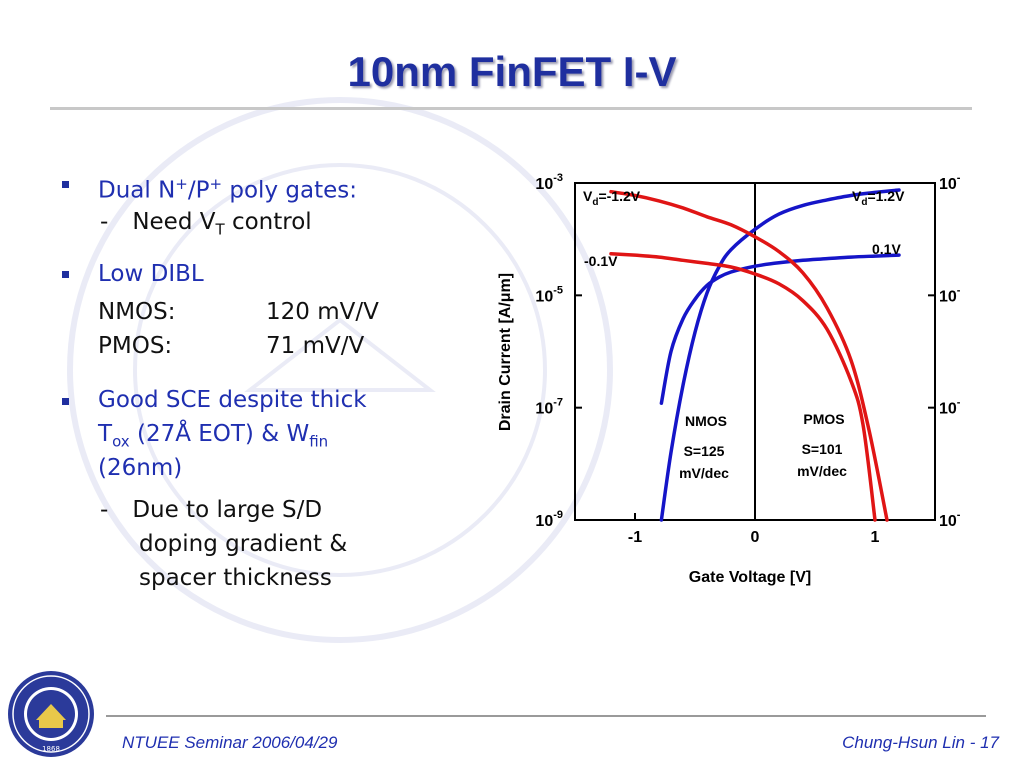 The height and width of the screenshot is (768, 1024). I want to click on annot-pmos-s2: mV/dec, so click(822, 471).